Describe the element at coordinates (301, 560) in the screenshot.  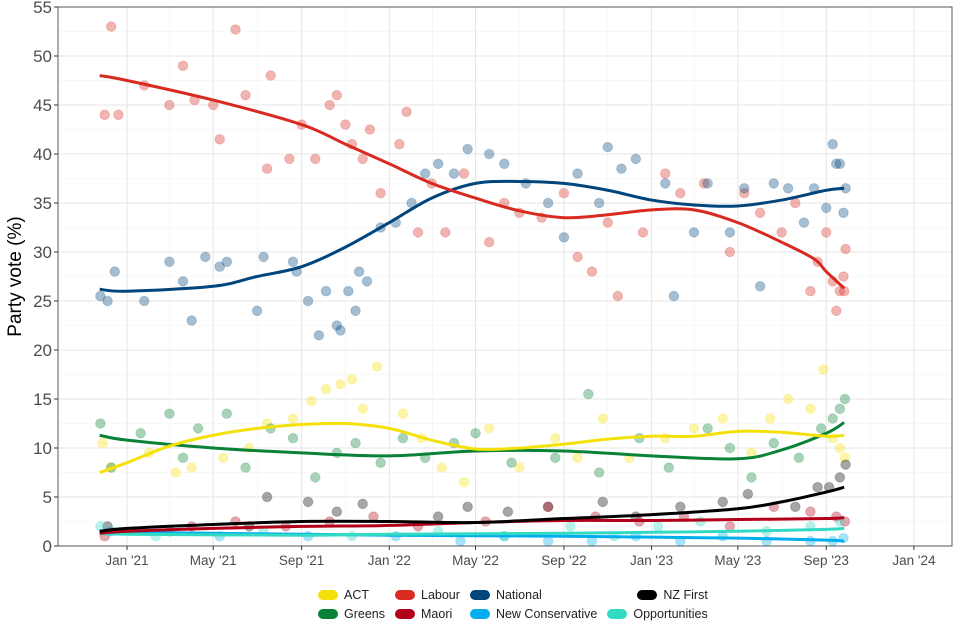
I see `x-tick-label: Sep '21` at that location.